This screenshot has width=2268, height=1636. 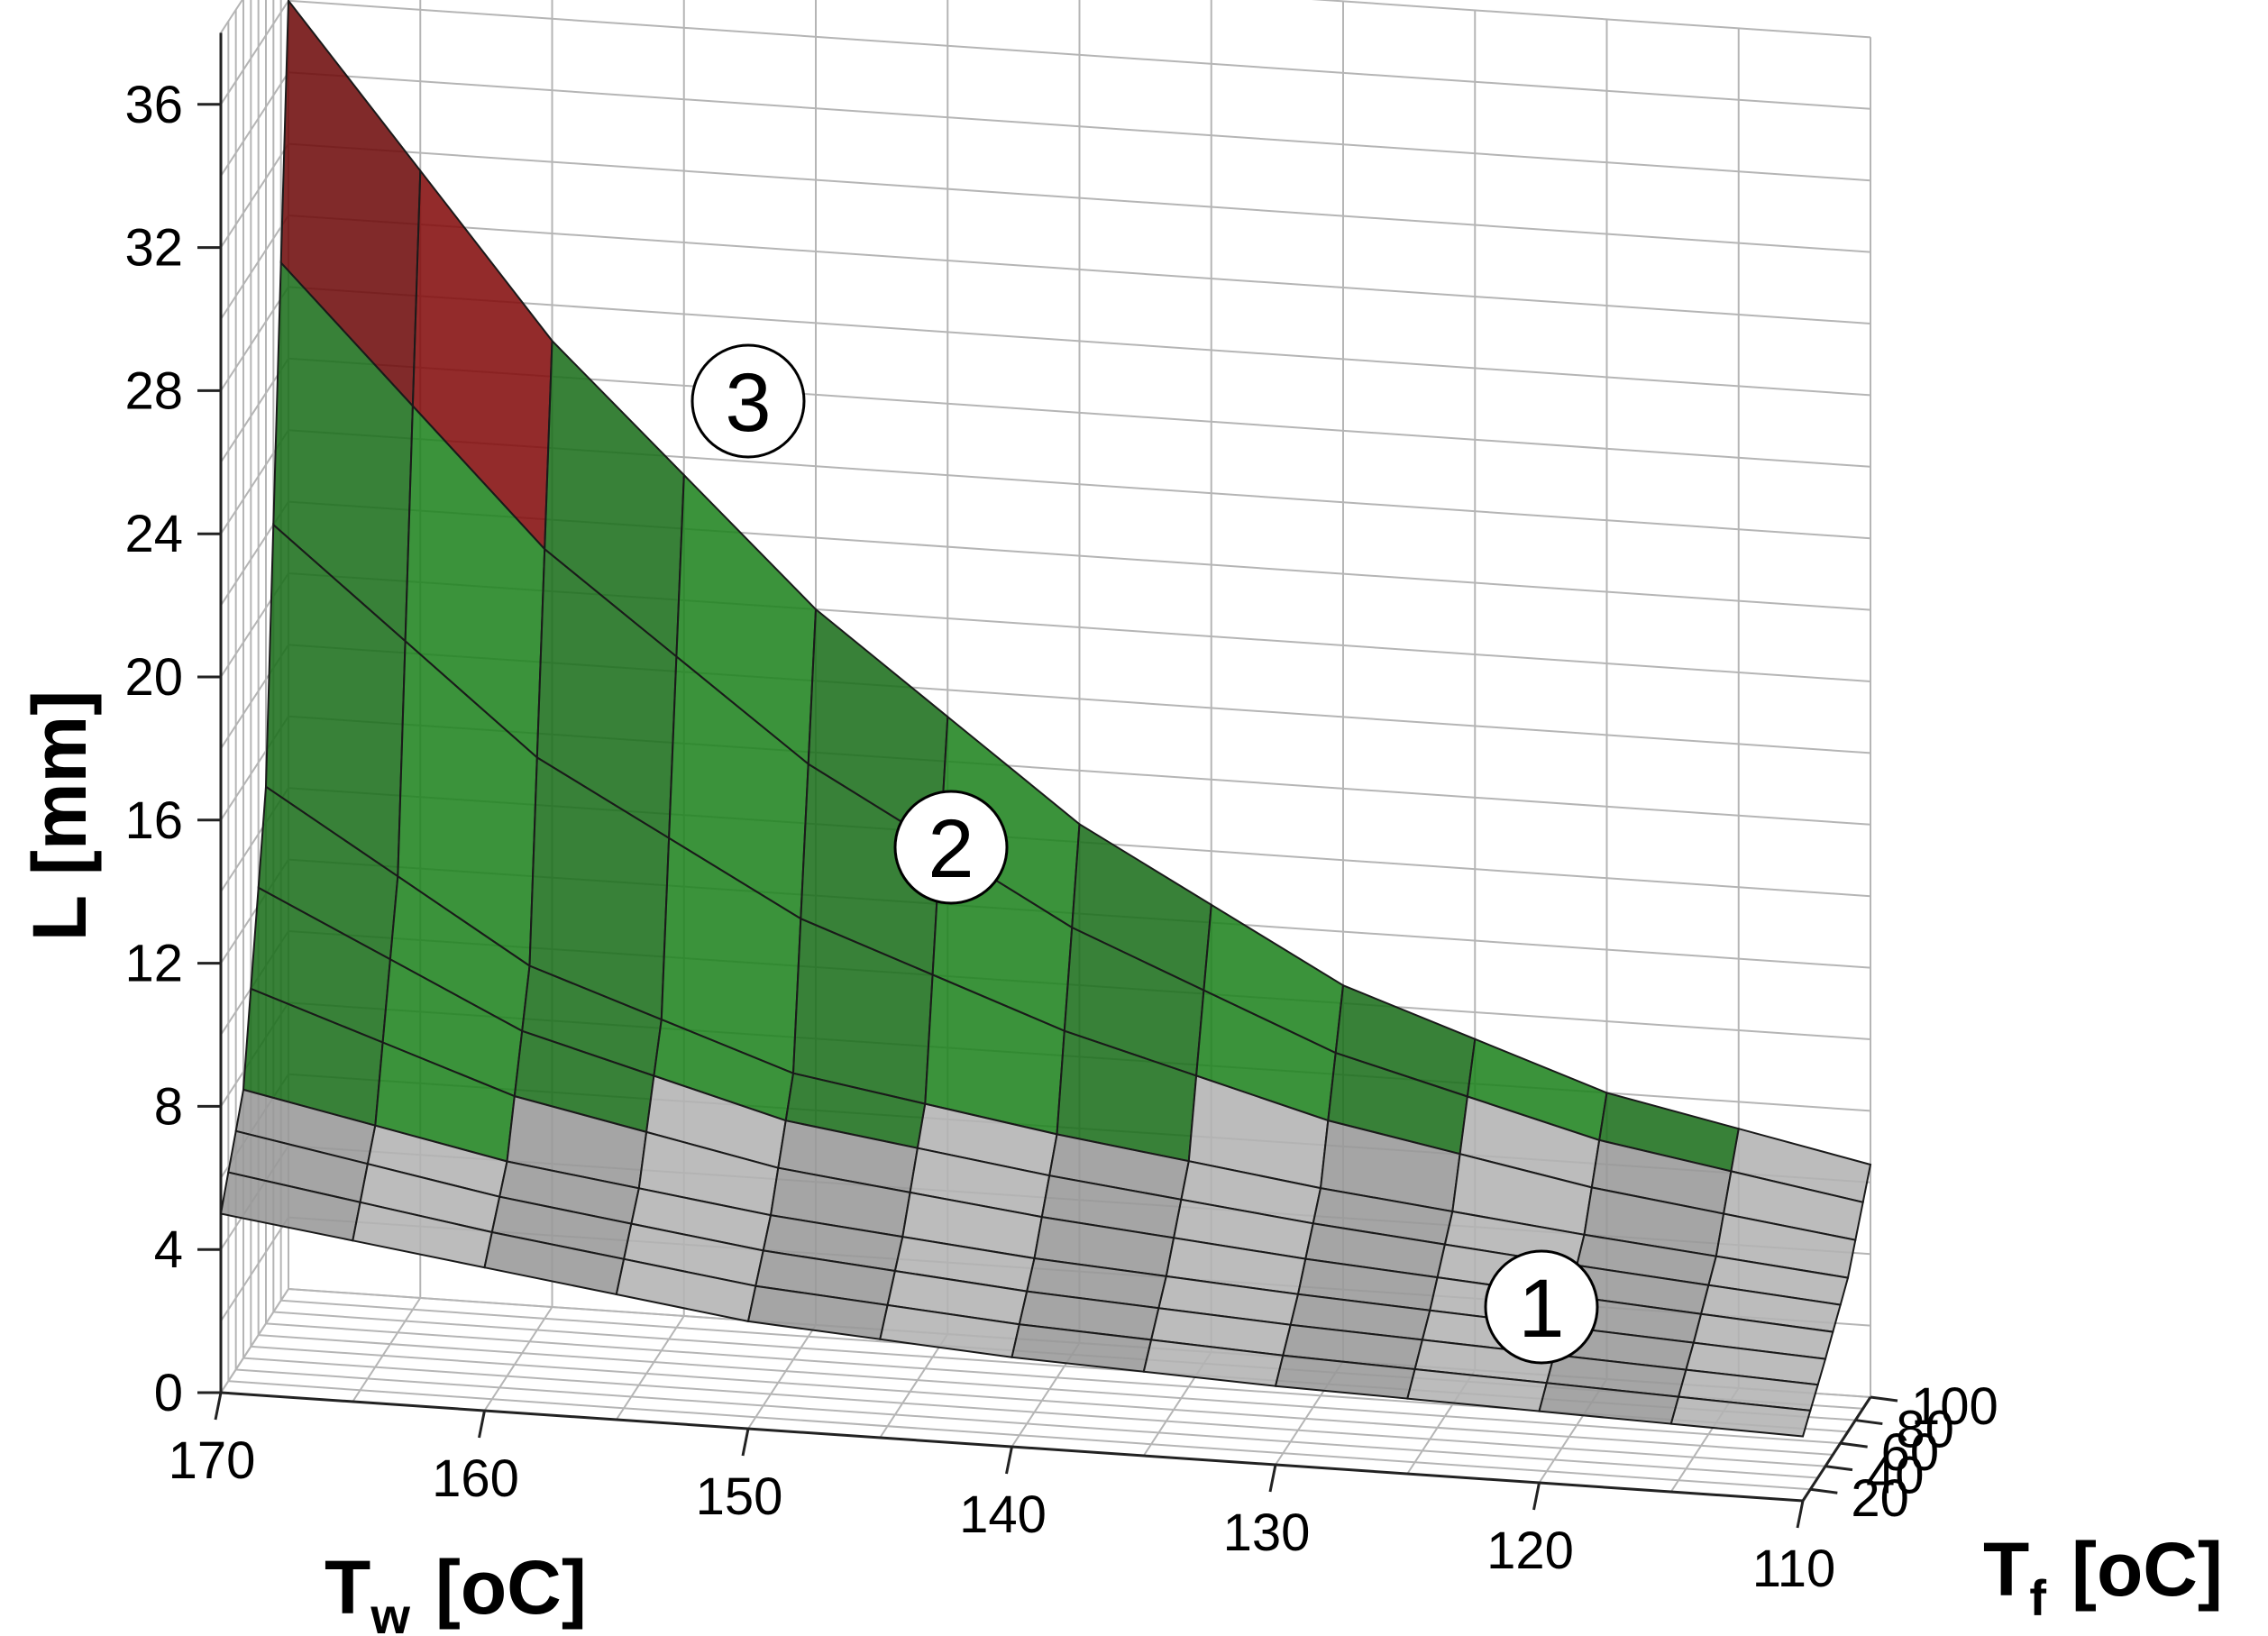 What do you see at coordinates (154, 248) in the screenshot?
I see `z-tick-label: 32` at bounding box center [154, 248].